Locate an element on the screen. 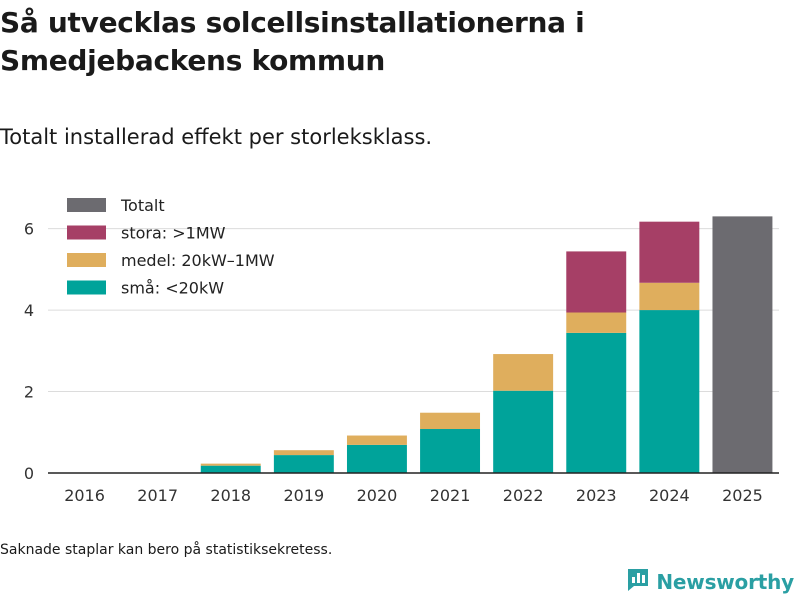  y-tick-label-0: 0 is located at coordinates (29, 473).